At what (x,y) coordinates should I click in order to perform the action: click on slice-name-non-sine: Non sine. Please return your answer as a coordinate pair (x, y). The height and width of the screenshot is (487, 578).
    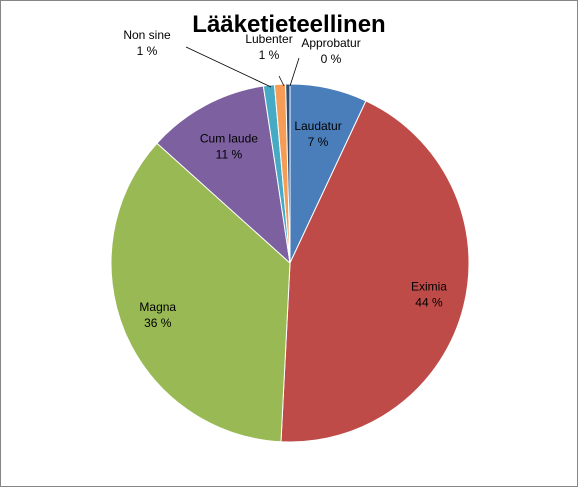
    Looking at the image, I should click on (147, 35).